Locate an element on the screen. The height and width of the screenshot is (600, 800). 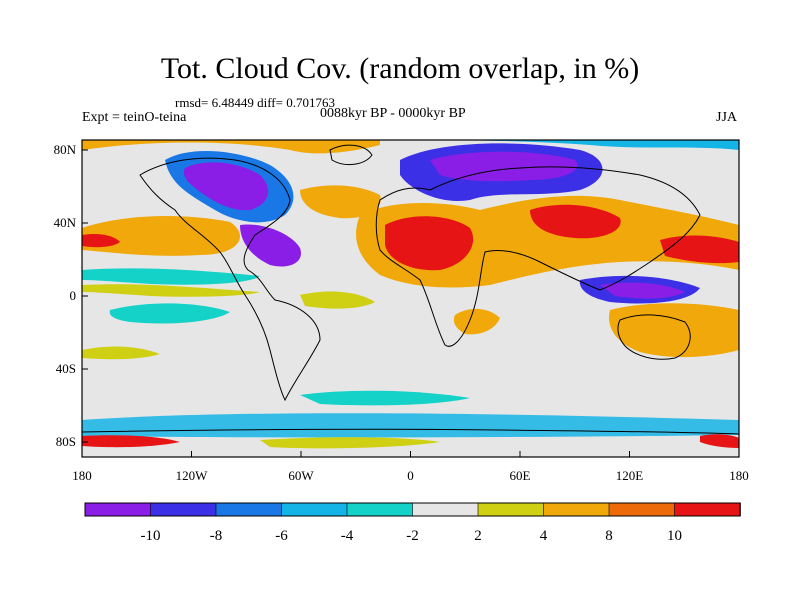
anomaly-positive-australia is located at coordinates (674, 330).